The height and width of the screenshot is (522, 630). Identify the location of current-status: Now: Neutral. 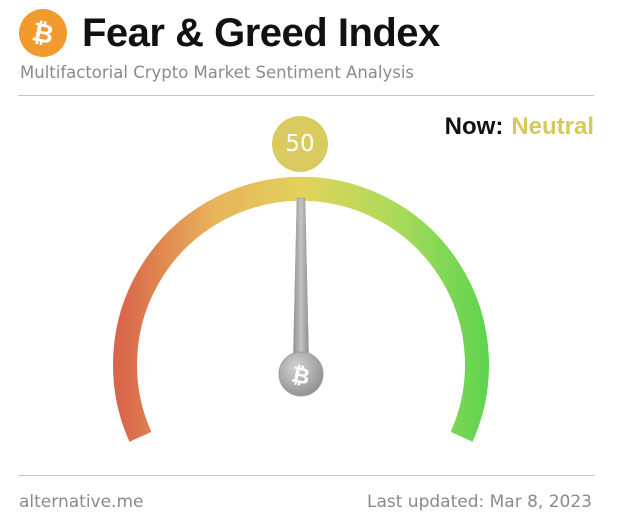
(519, 127).